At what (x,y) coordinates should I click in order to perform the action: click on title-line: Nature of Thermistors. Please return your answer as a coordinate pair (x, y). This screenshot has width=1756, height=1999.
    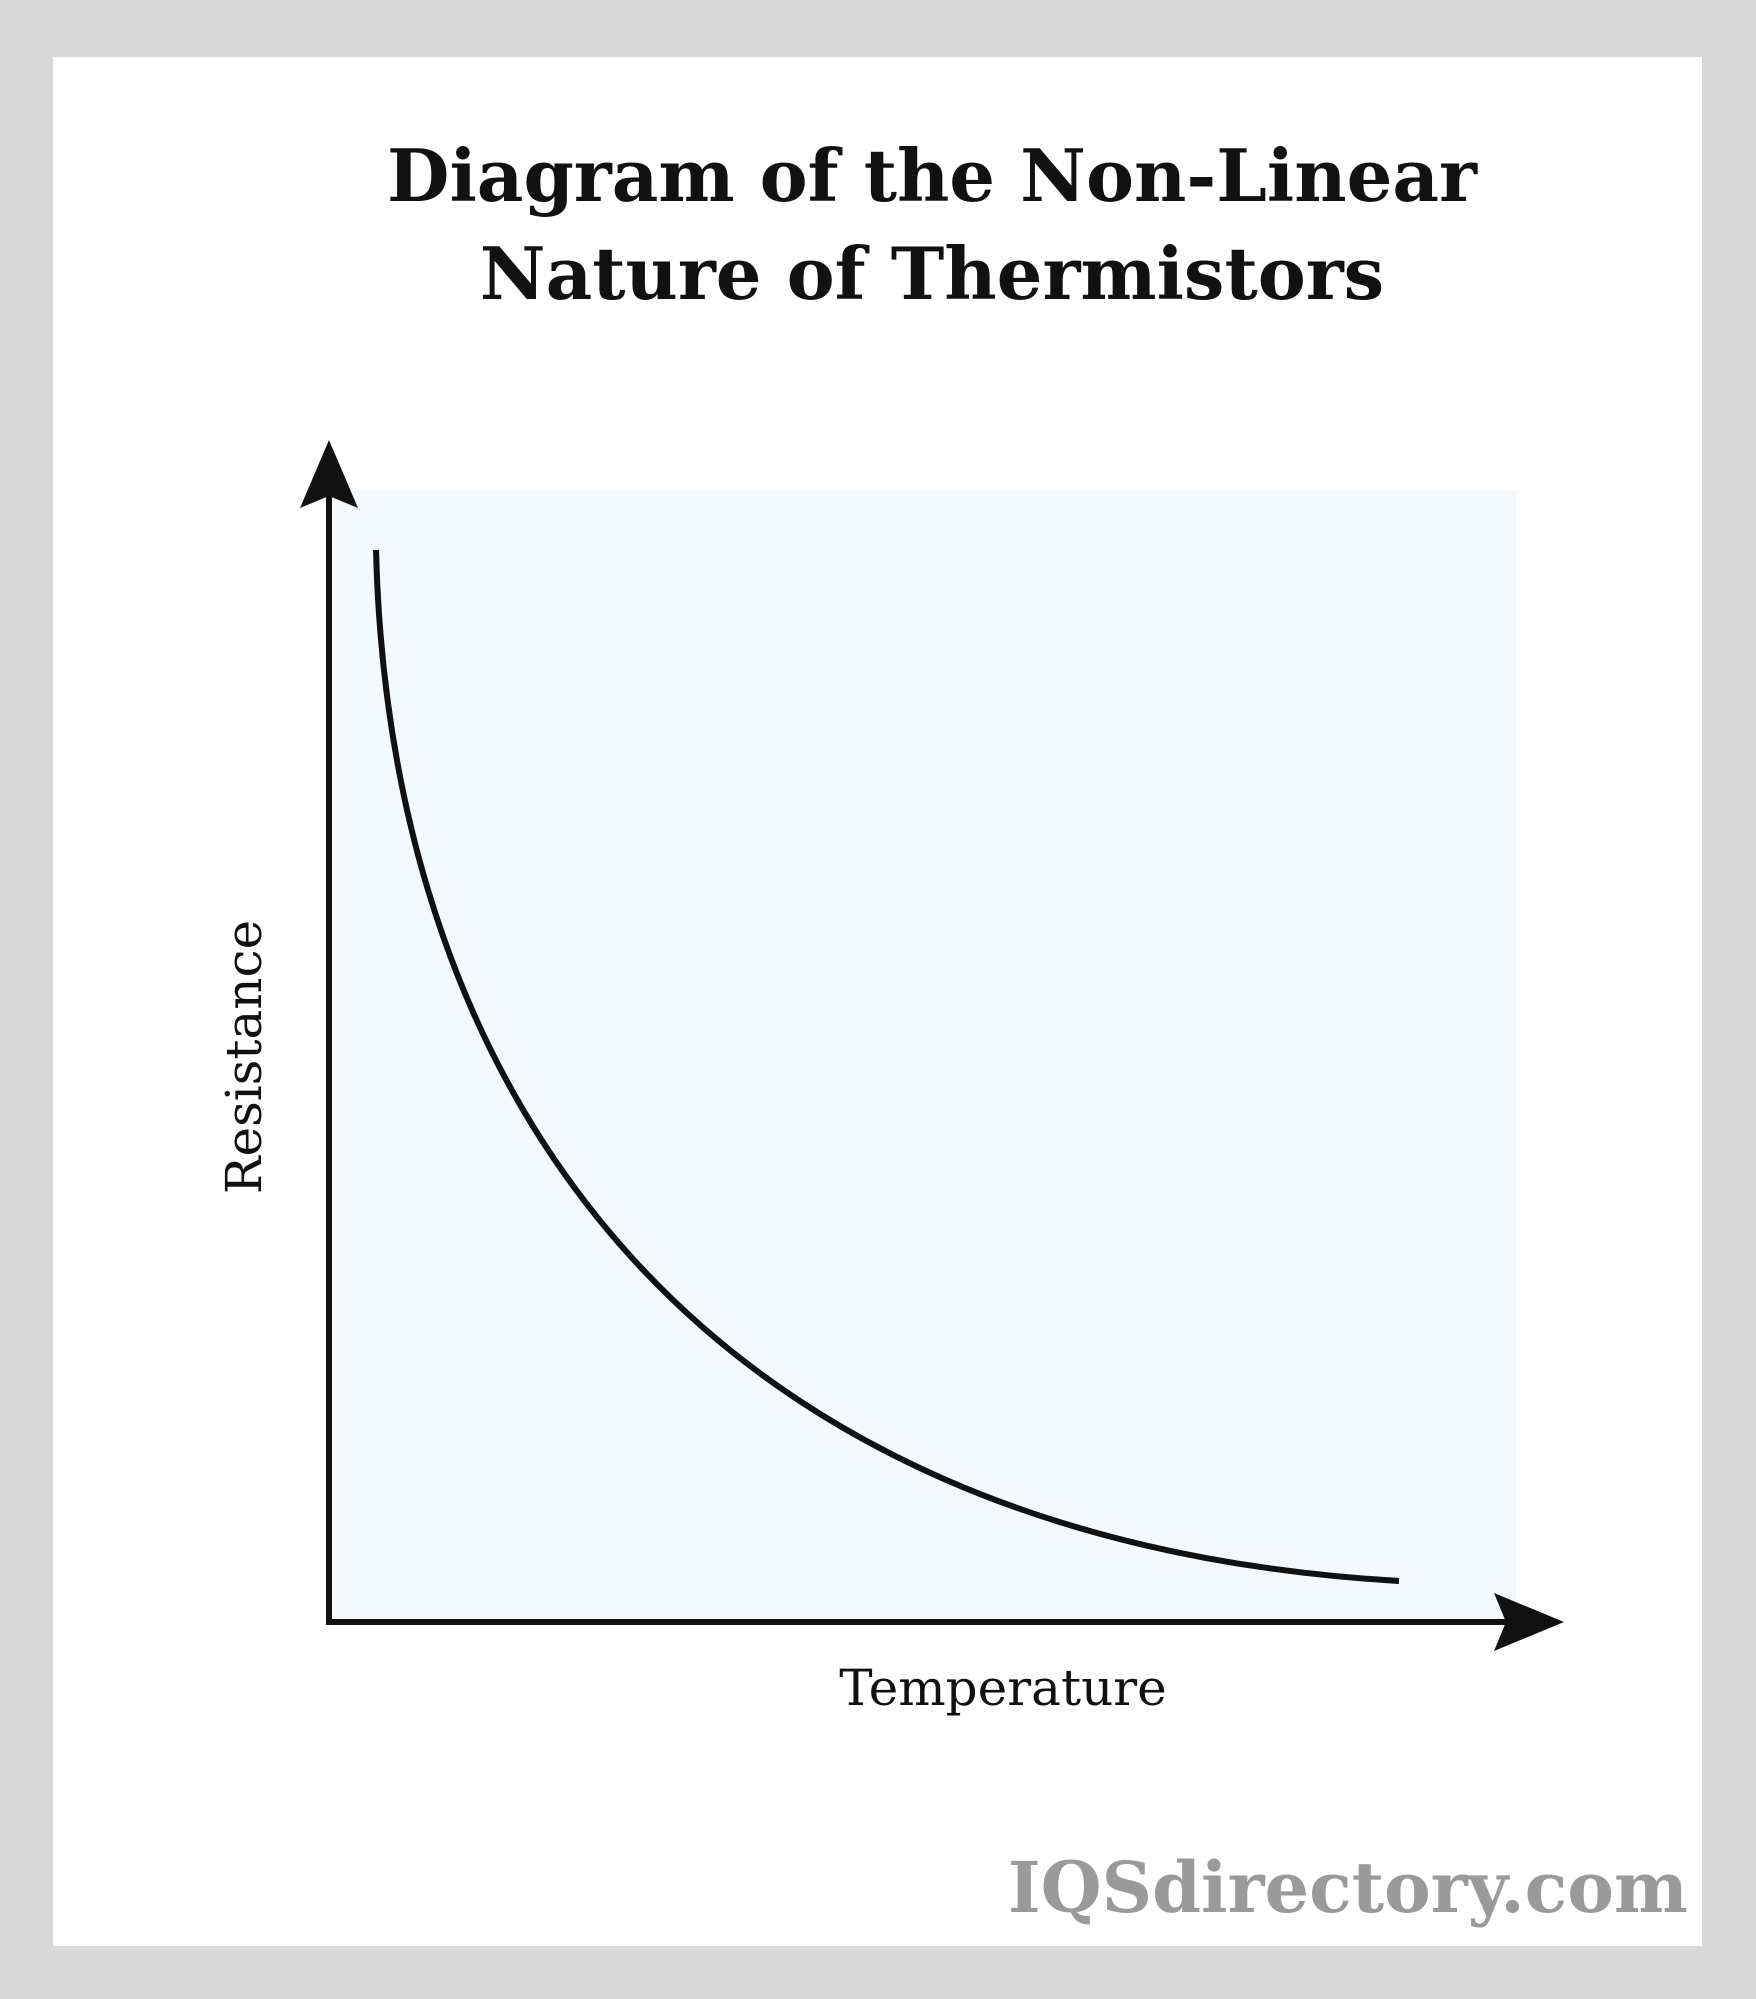
    Looking at the image, I should click on (932, 273).